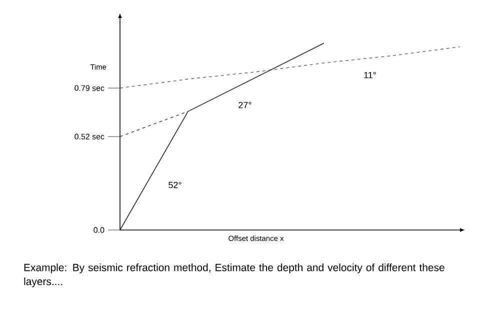  Describe the element at coordinates (245, 105) in the screenshot. I see `annotation: 27°` at that location.